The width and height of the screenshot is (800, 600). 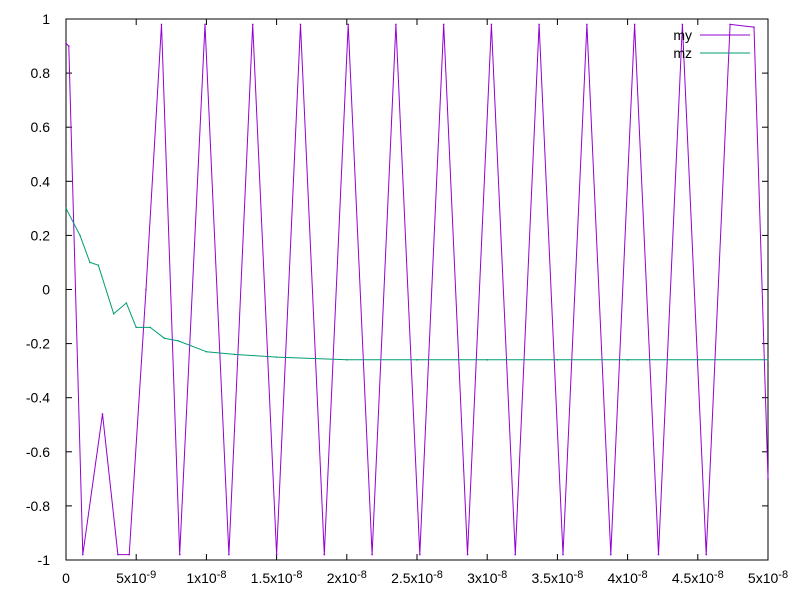 I want to click on y-tick-label: -0.8, so click(x=38, y=506).